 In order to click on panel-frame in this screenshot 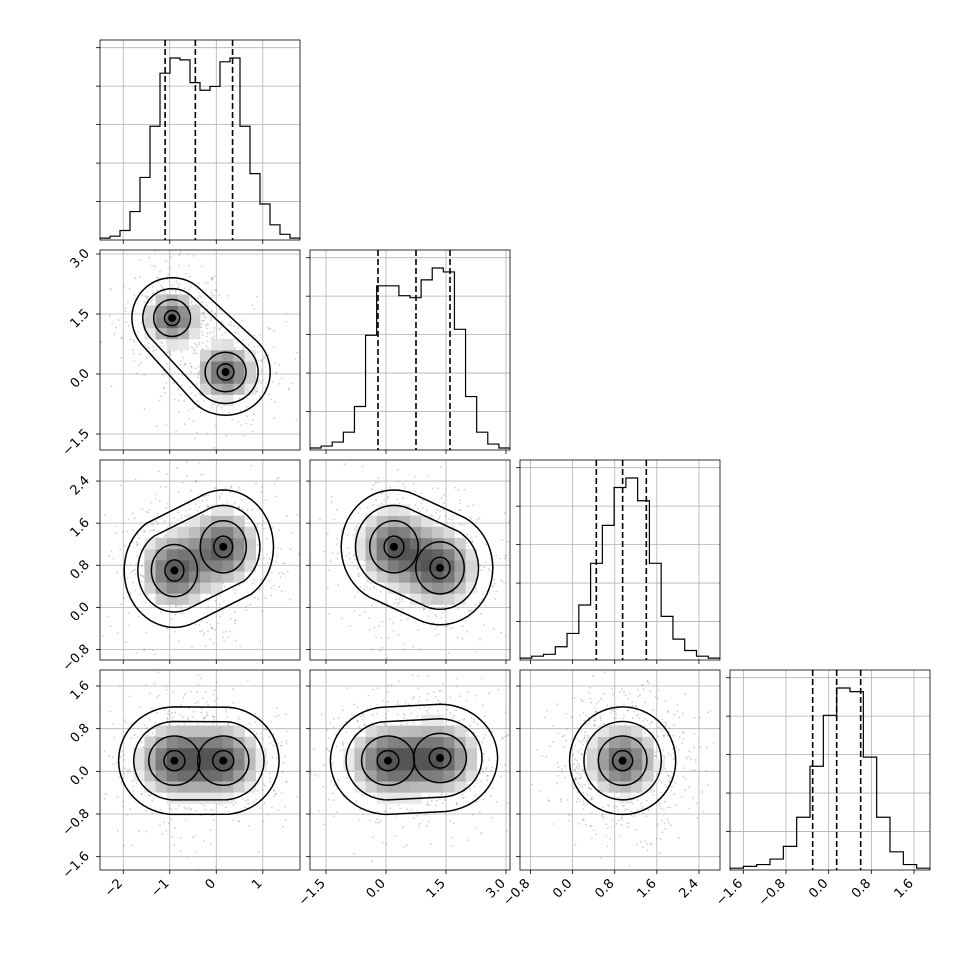, I will do `click(200, 140)`.